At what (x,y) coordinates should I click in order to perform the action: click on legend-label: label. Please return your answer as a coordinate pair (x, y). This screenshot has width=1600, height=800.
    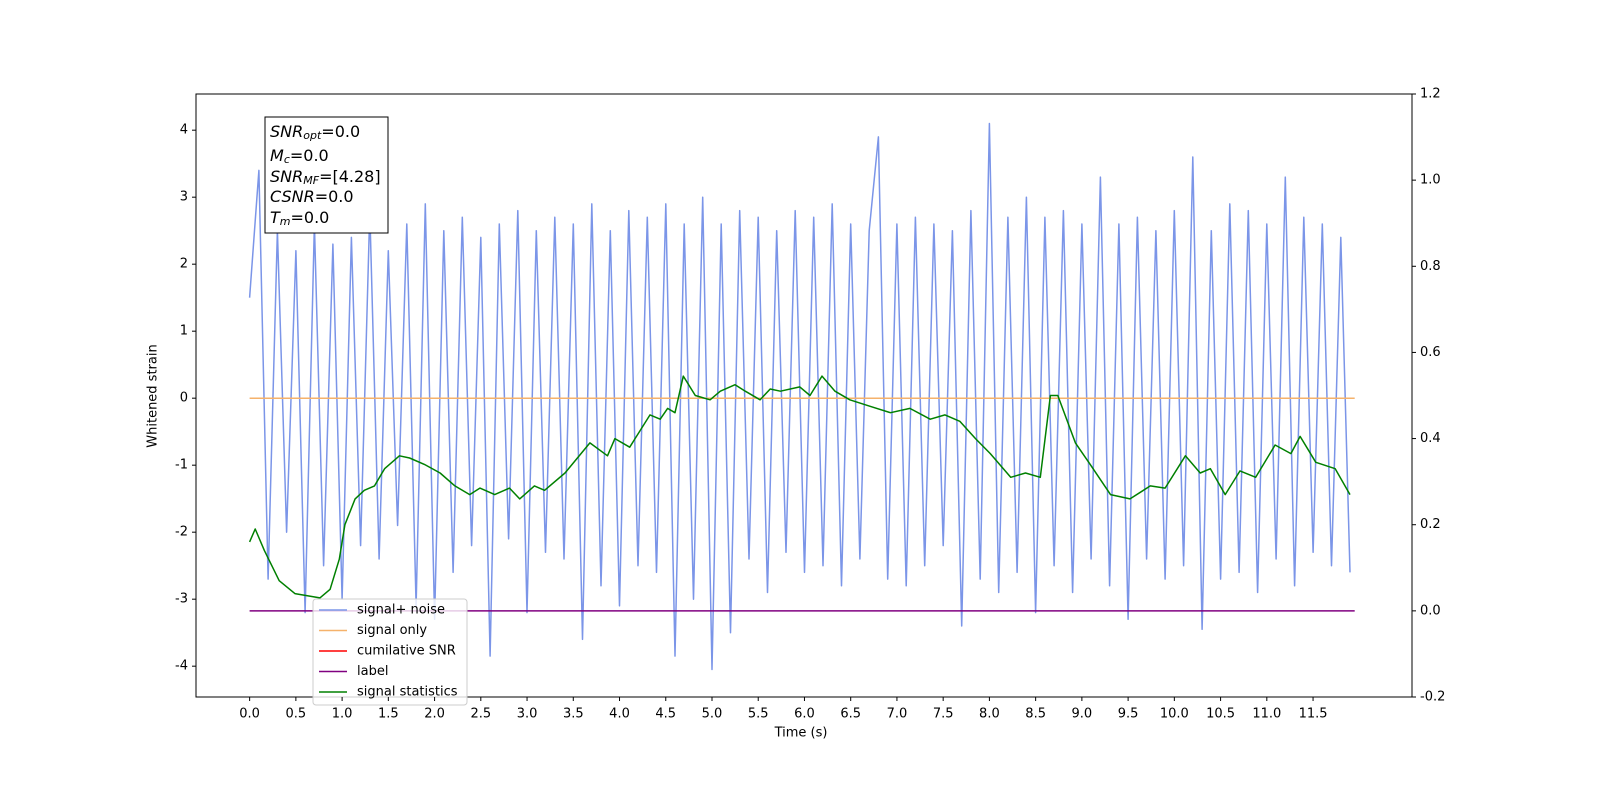
    Looking at the image, I should click on (372, 671).